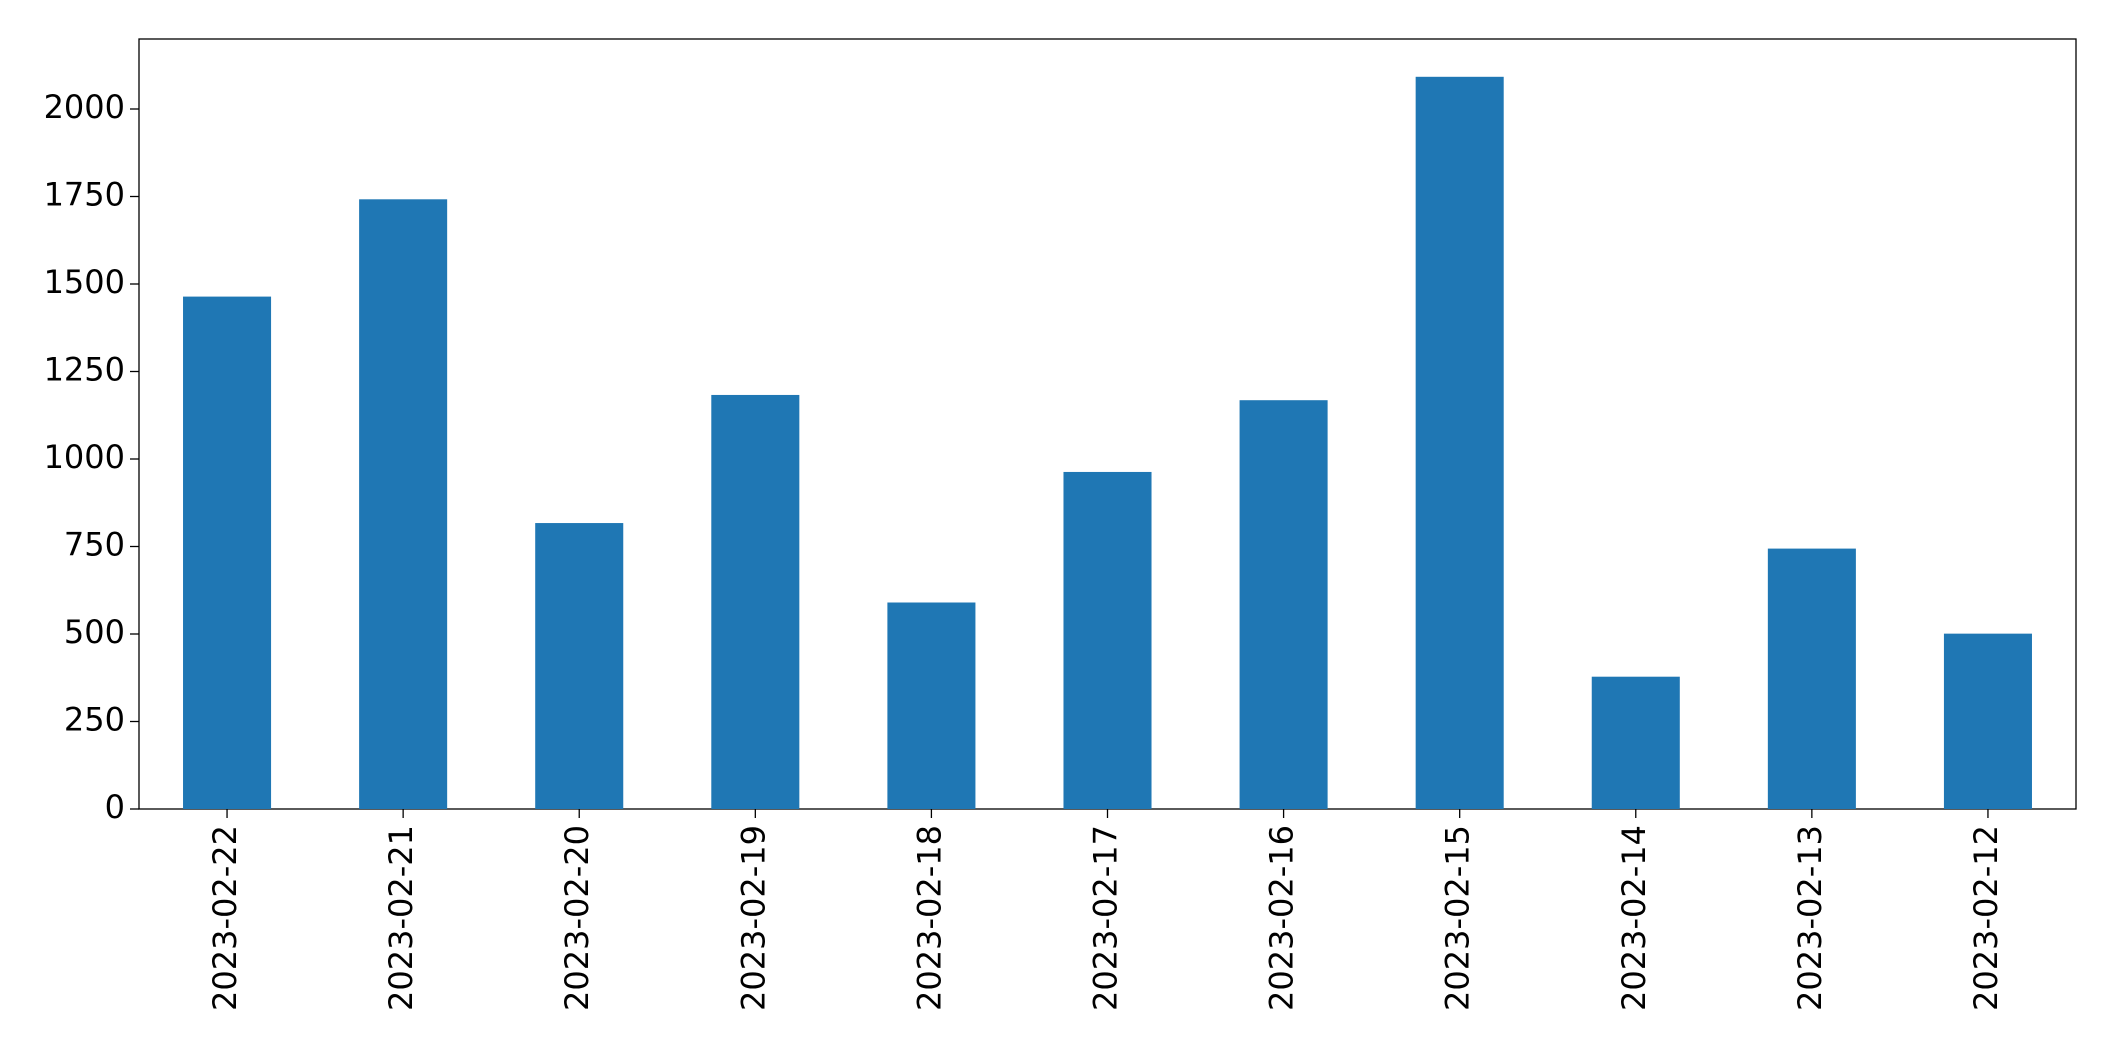  What do you see at coordinates (753, 918) in the screenshot?
I see `x-tick-label: 2023-02-19` at bounding box center [753, 918].